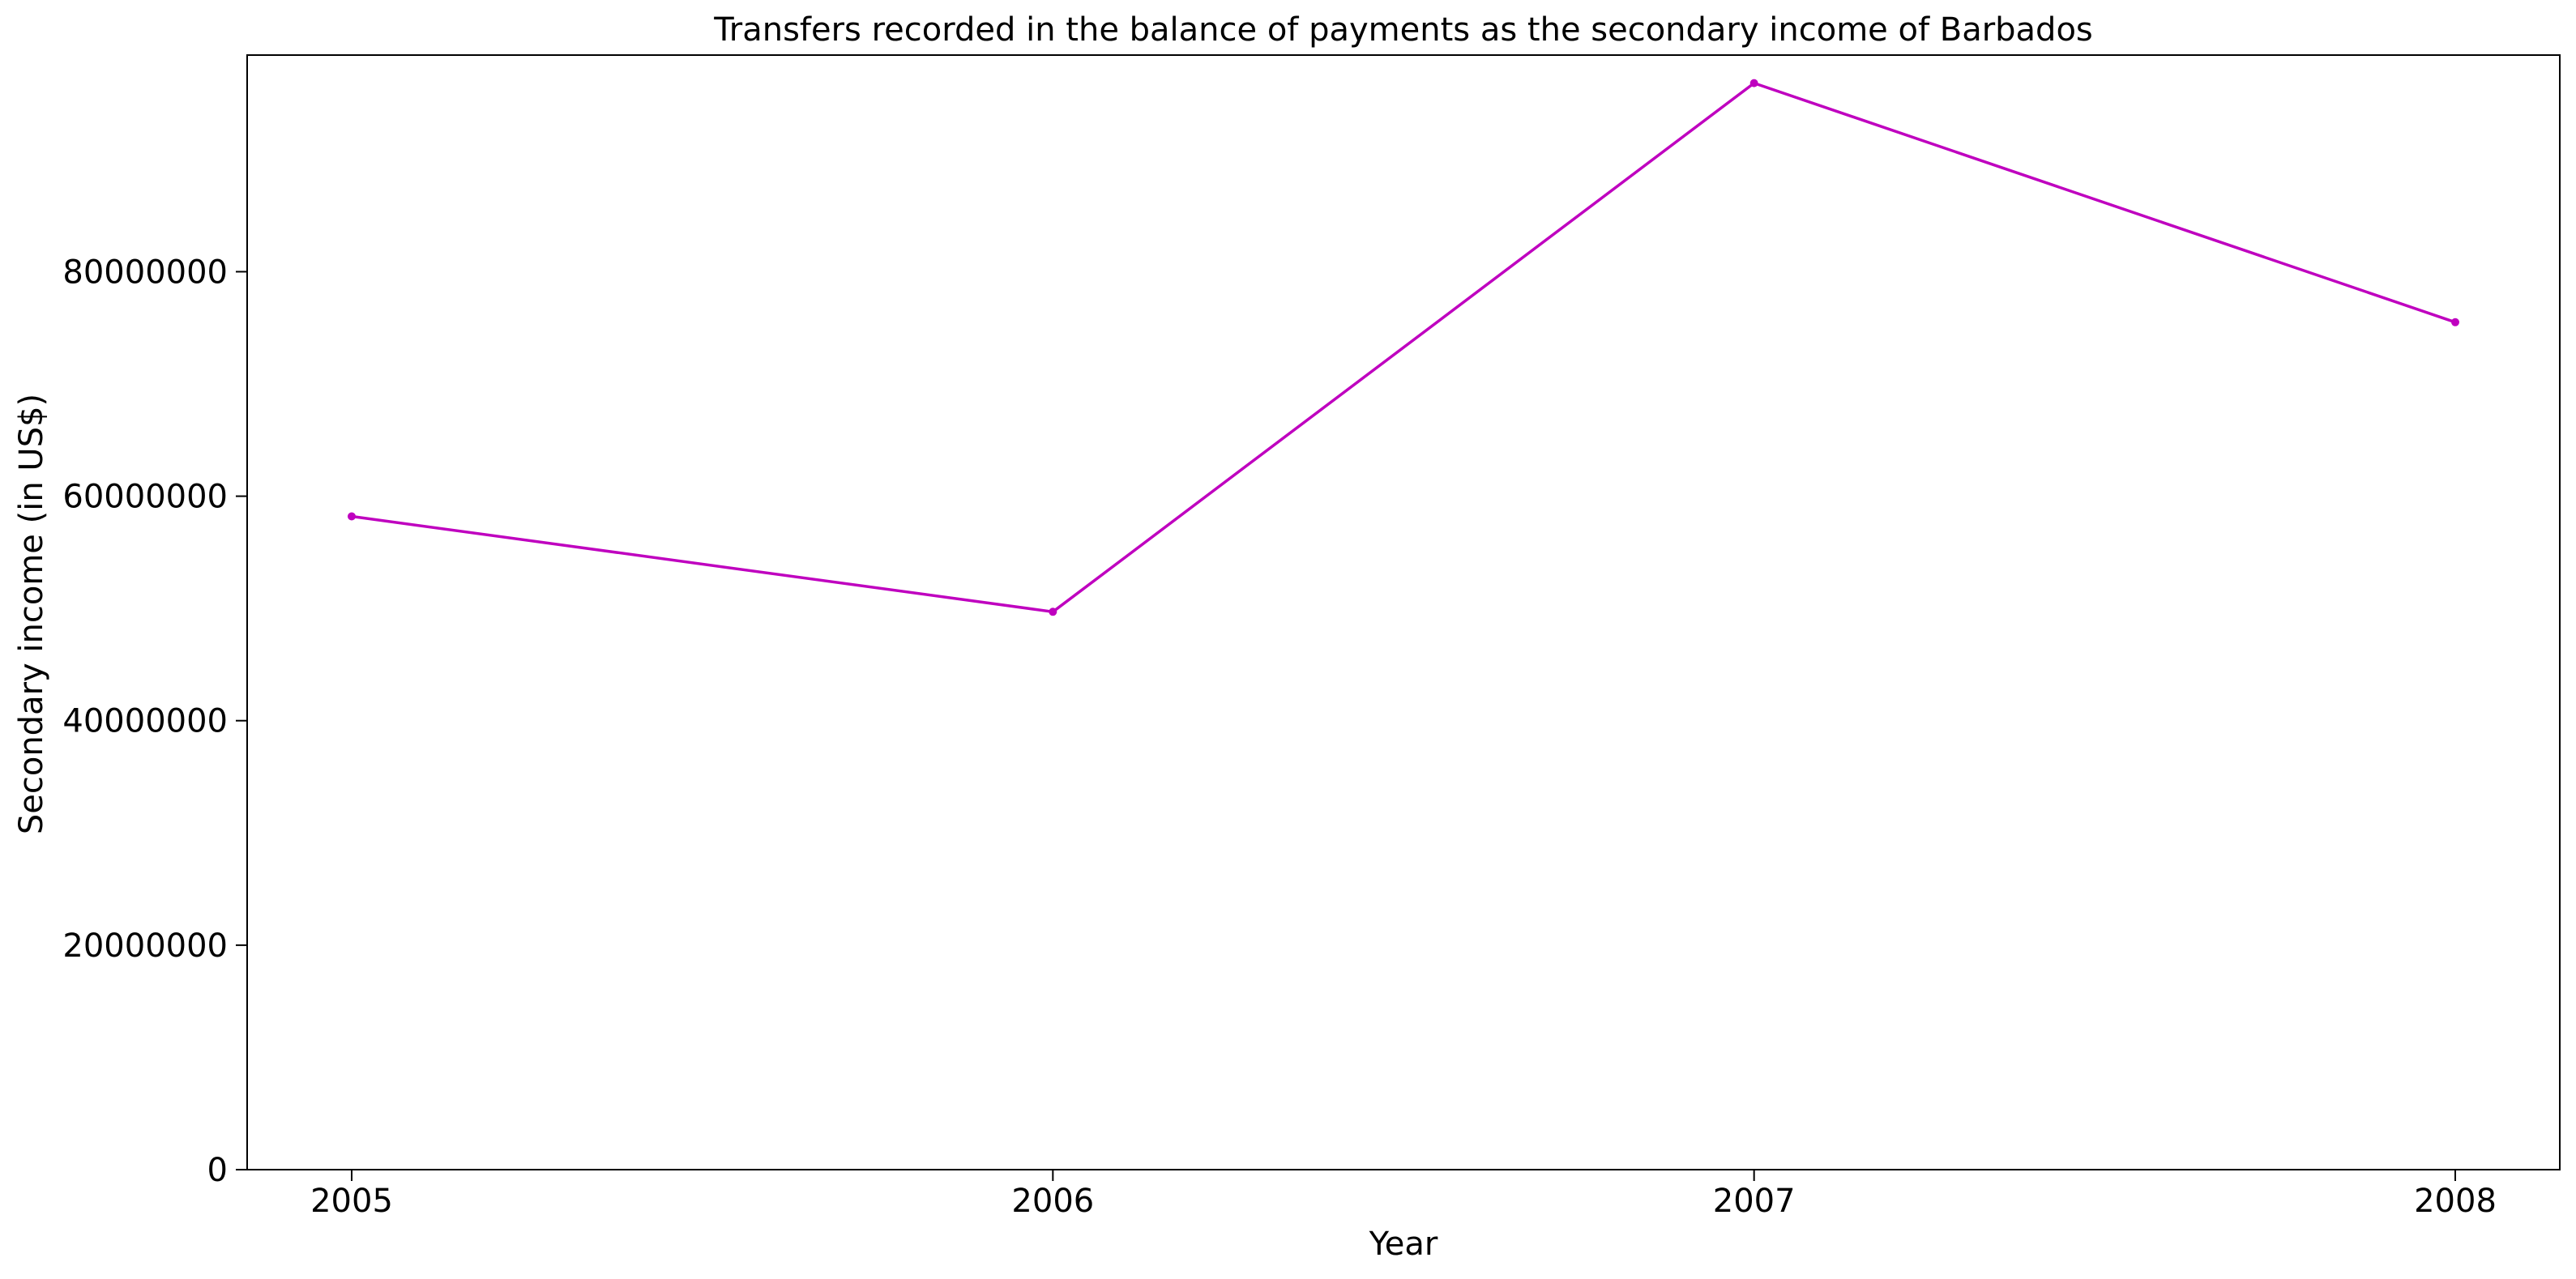 The width and height of the screenshot is (2576, 1279). Describe the element at coordinates (145, 272) in the screenshot. I see `y-tick-label: 80000000` at that location.